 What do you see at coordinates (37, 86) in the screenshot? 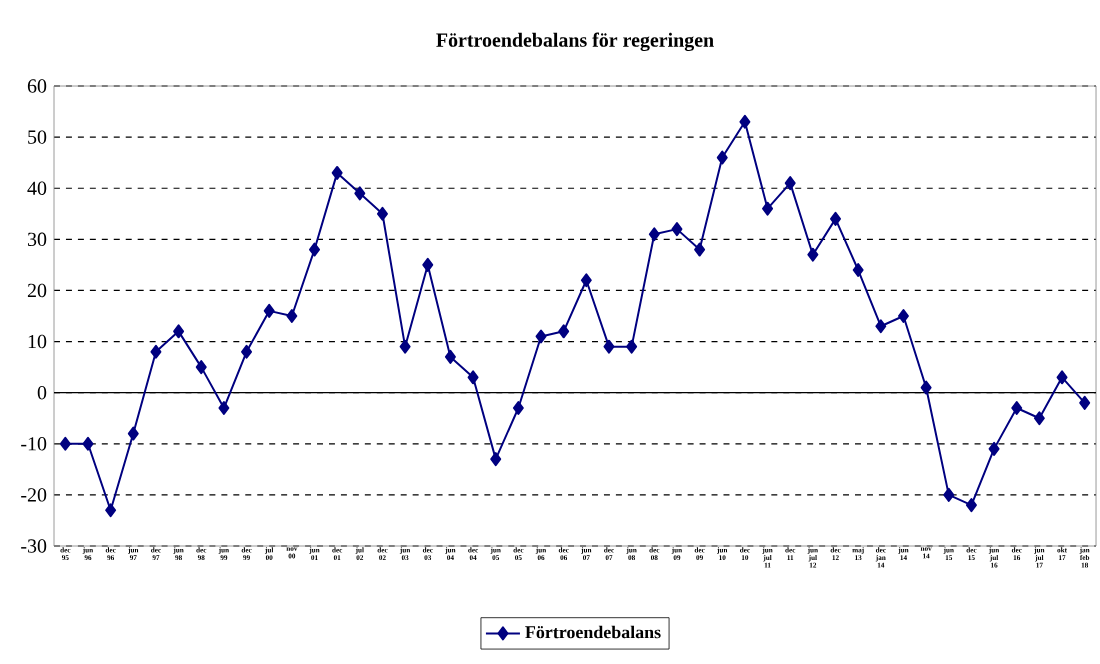
I see `y-tick-label: 60` at bounding box center [37, 86].